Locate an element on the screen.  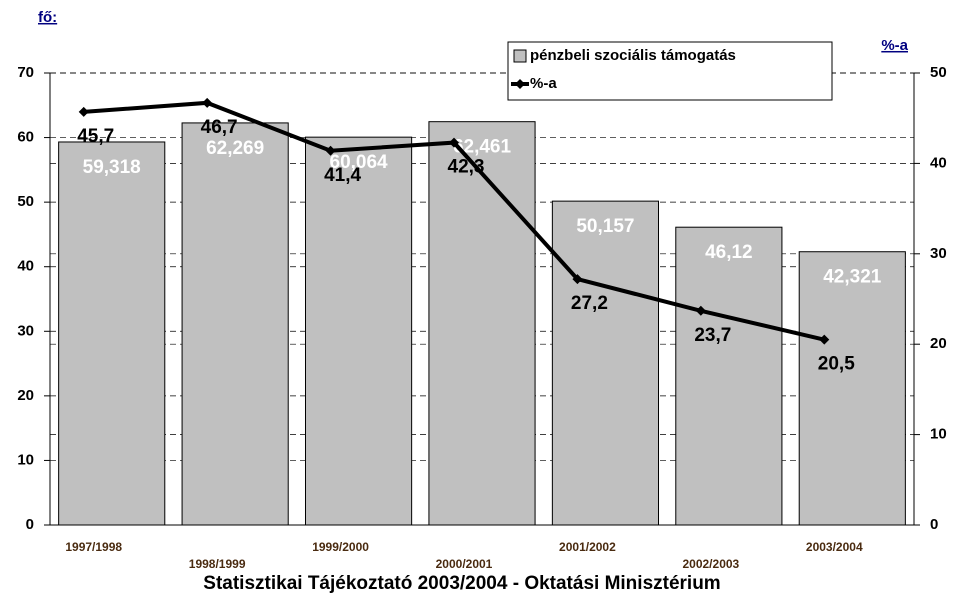
y2-tick-label: 20 is located at coordinates (938, 343).